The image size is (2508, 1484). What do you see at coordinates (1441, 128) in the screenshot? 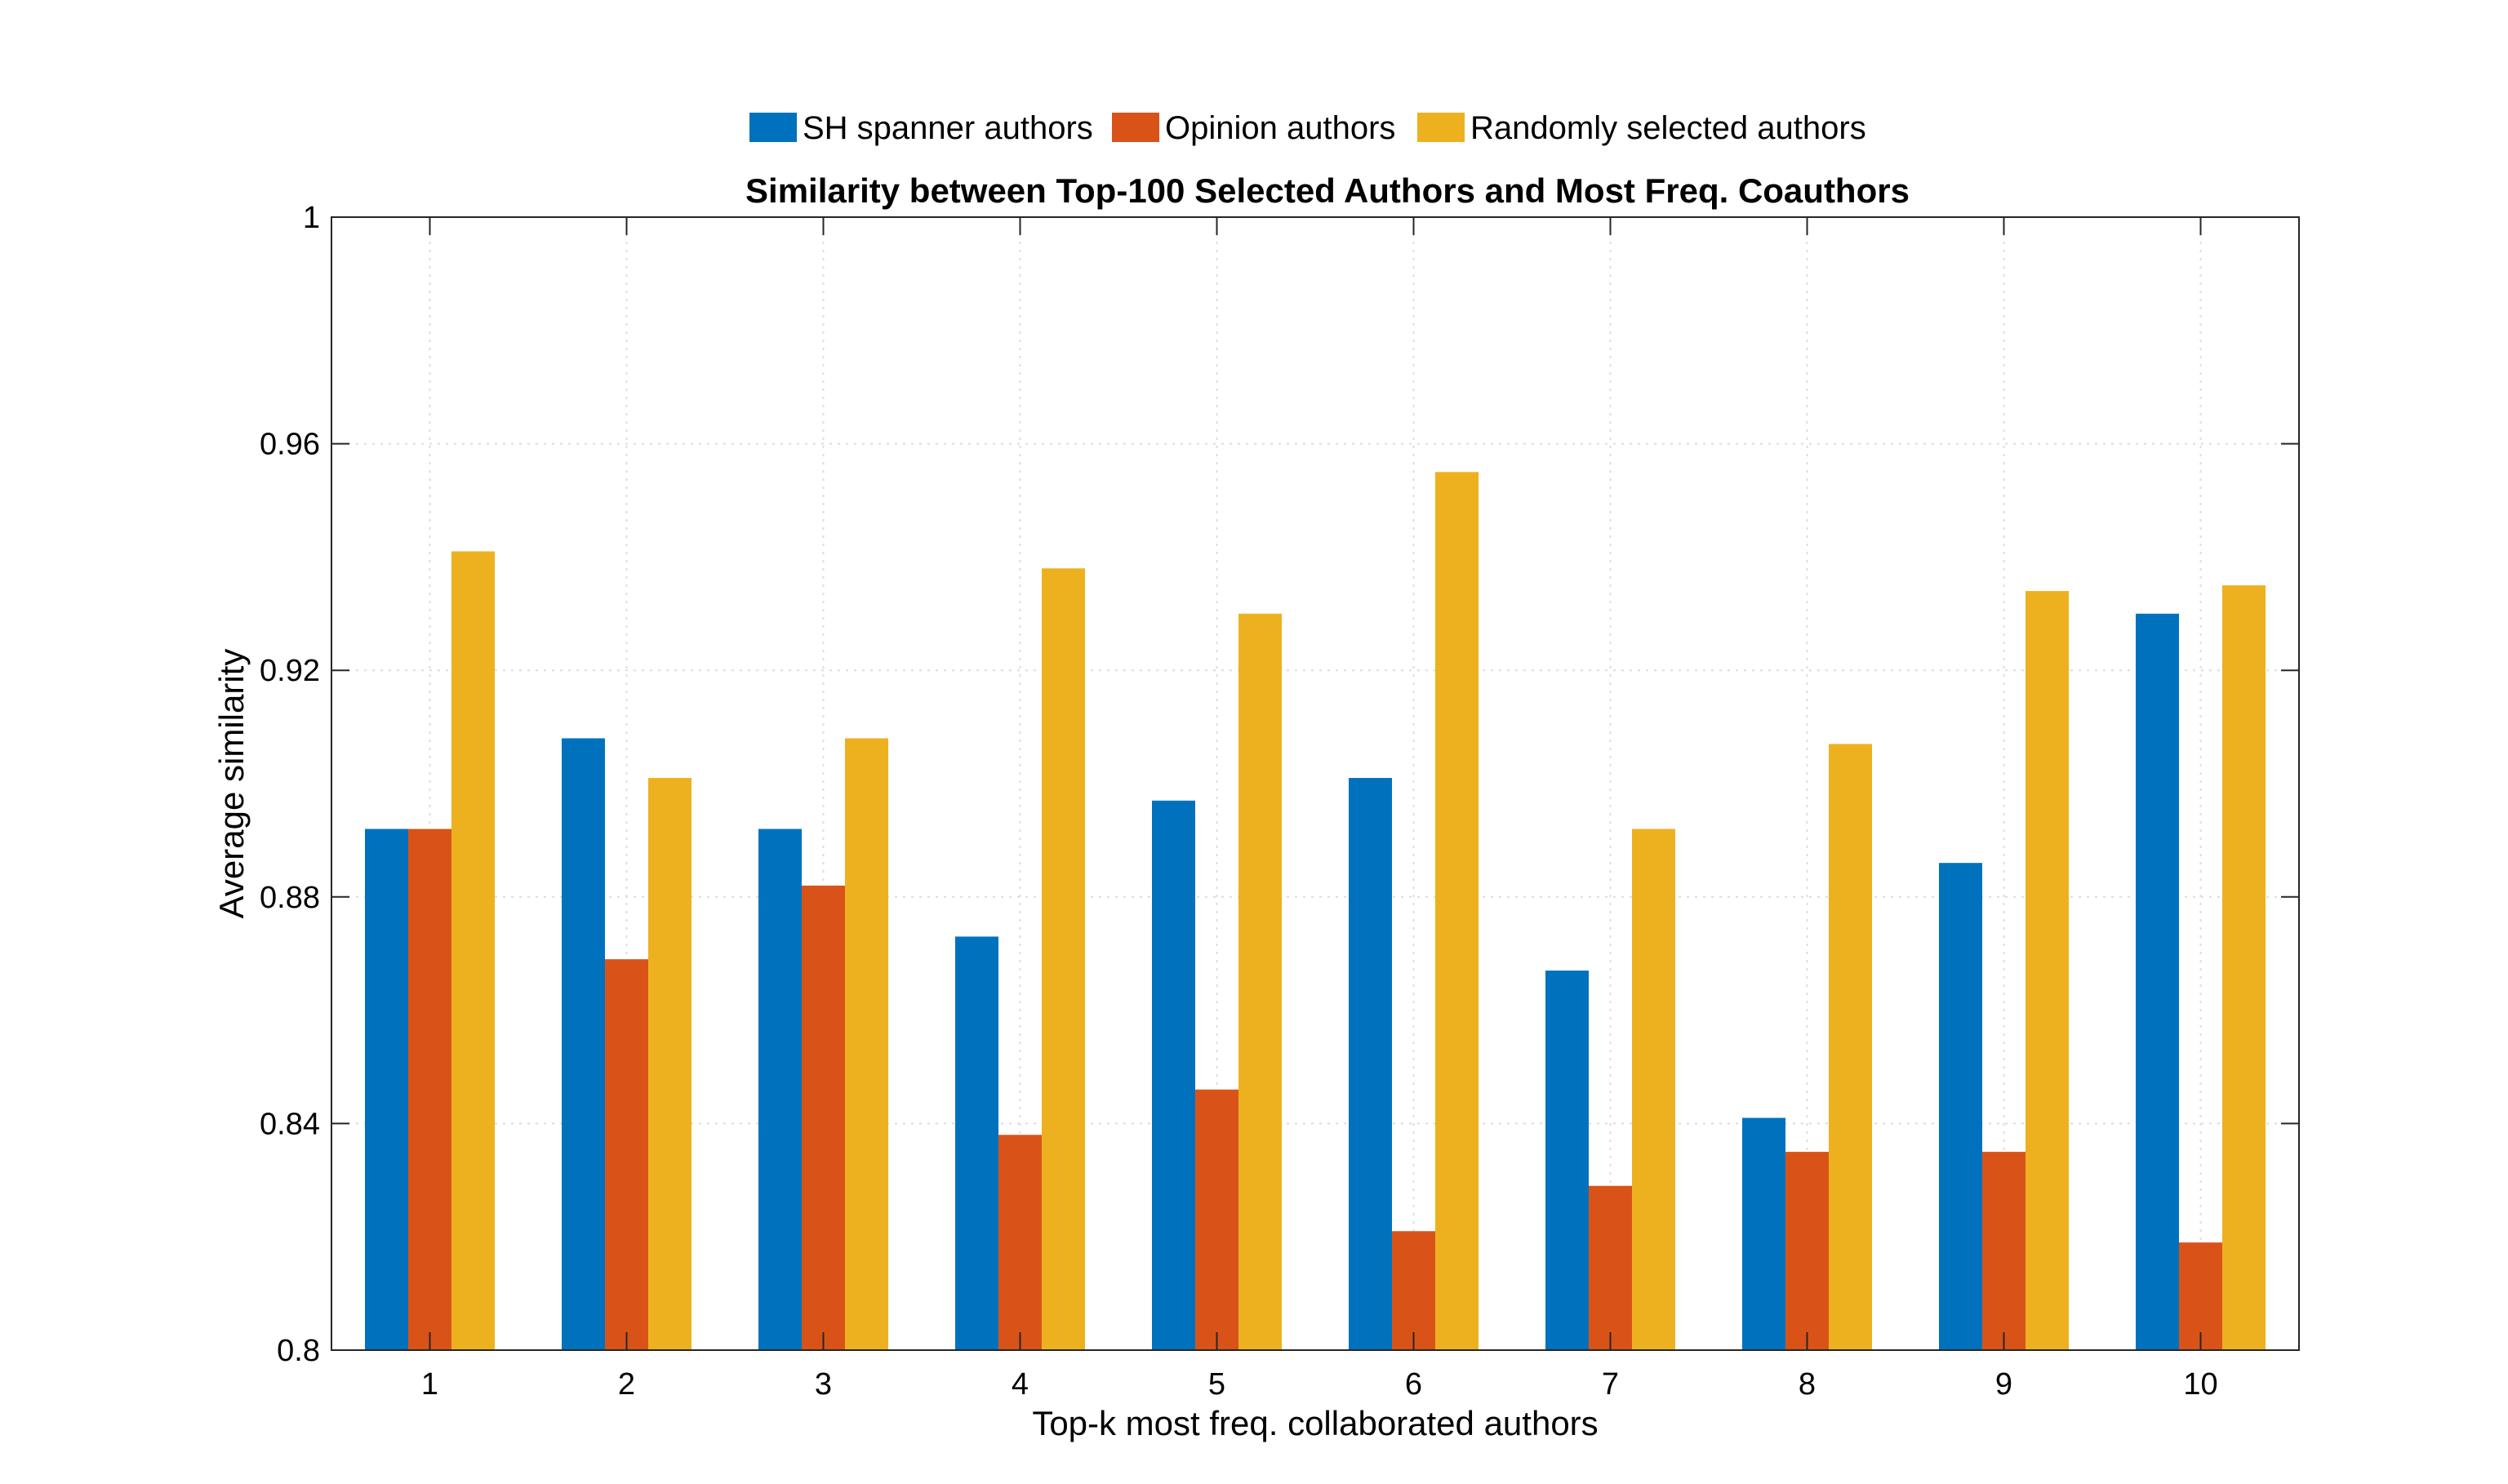
I see `legend-swatch-random` at bounding box center [1441, 128].